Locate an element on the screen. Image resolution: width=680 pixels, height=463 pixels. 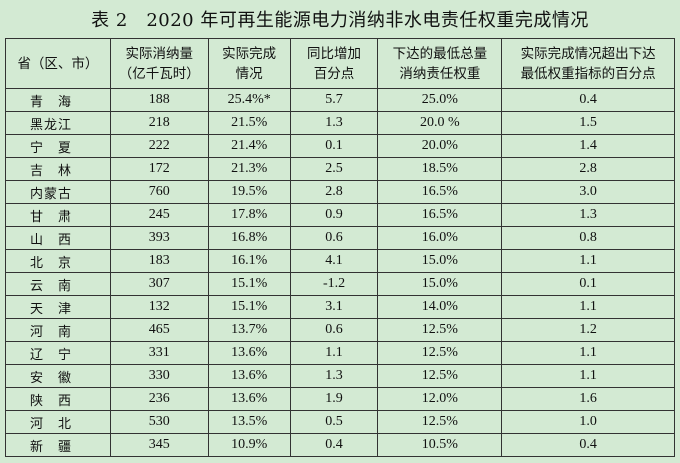
value-cell: 4.1 is located at coordinates (334, 261).